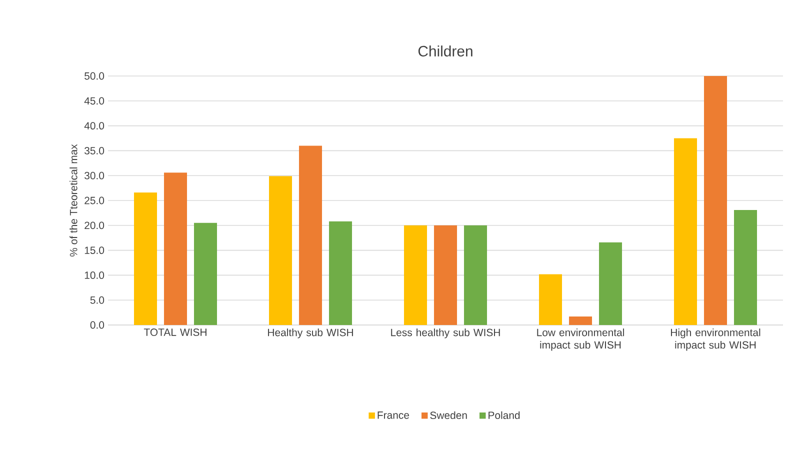 Image resolution: width=792 pixels, height=450 pixels. Describe the element at coordinates (94, 226) in the screenshot. I see `y-tick-label: 20.0` at that location.